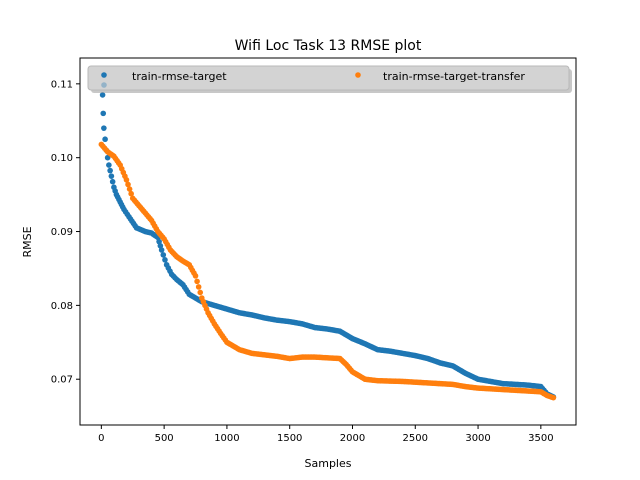  I want to click on x-tick-label: 1000, so click(226, 438).